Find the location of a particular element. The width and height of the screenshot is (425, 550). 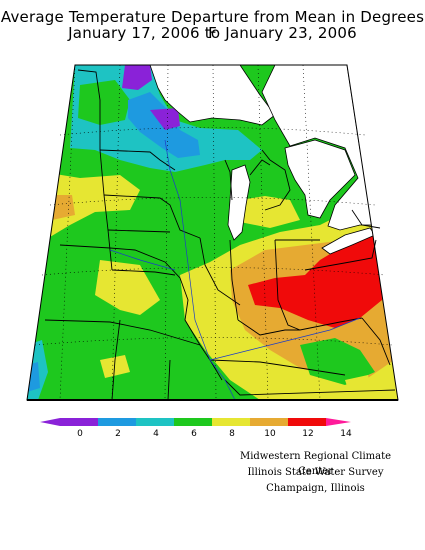

map-bottom-frame is located at coordinates (212, 400).